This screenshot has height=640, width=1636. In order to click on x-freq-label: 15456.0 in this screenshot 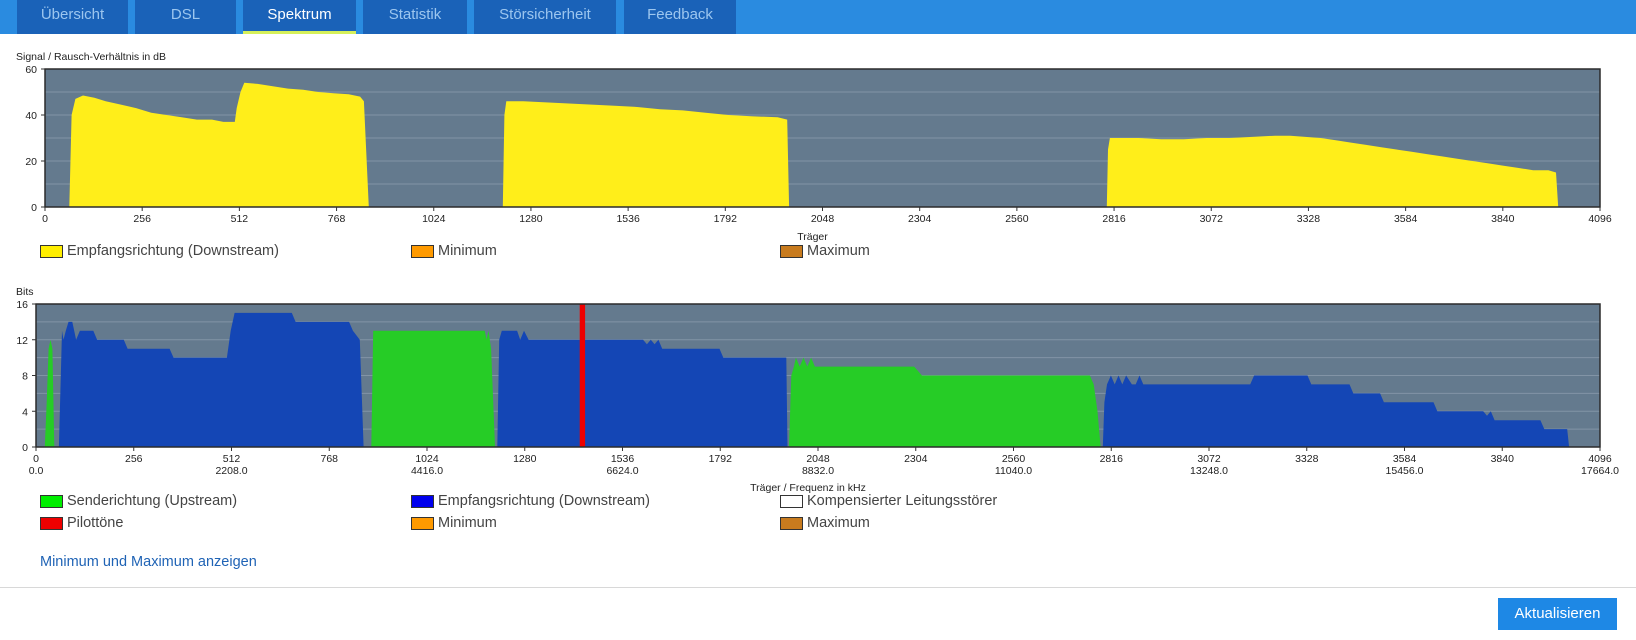, I will do `click(1405, 471)`.